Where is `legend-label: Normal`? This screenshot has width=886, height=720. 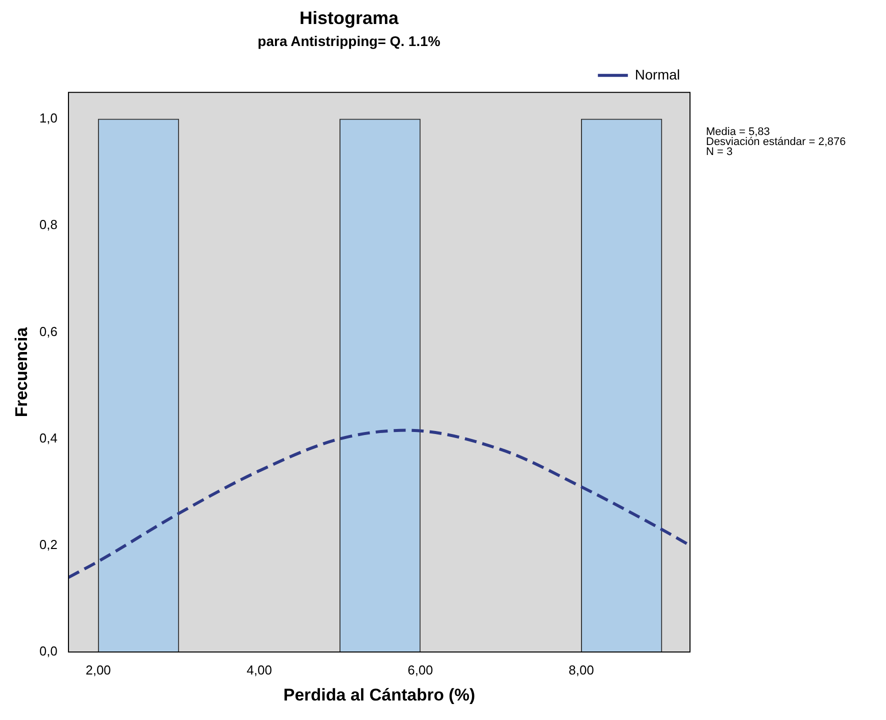 legend-label: Normal is located at coordinates (657, 74).